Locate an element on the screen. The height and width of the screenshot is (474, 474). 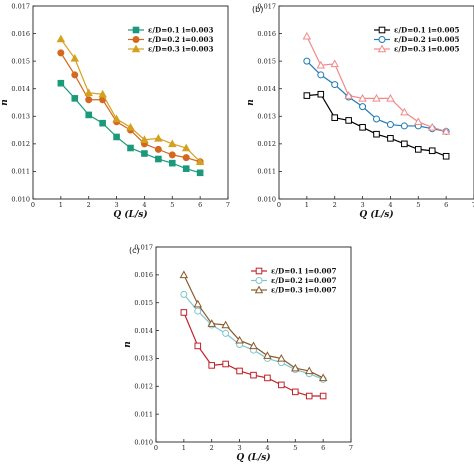
y-tick-label: 0.014 is located at coordinates (143, 331).